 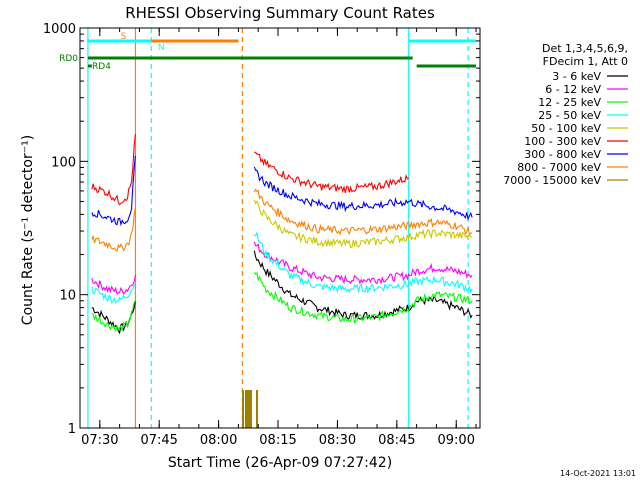 What do you see at coordinates (124, 37) in the screenshot?
I see `flag-label-s: S` at bounding box center [124, 37].